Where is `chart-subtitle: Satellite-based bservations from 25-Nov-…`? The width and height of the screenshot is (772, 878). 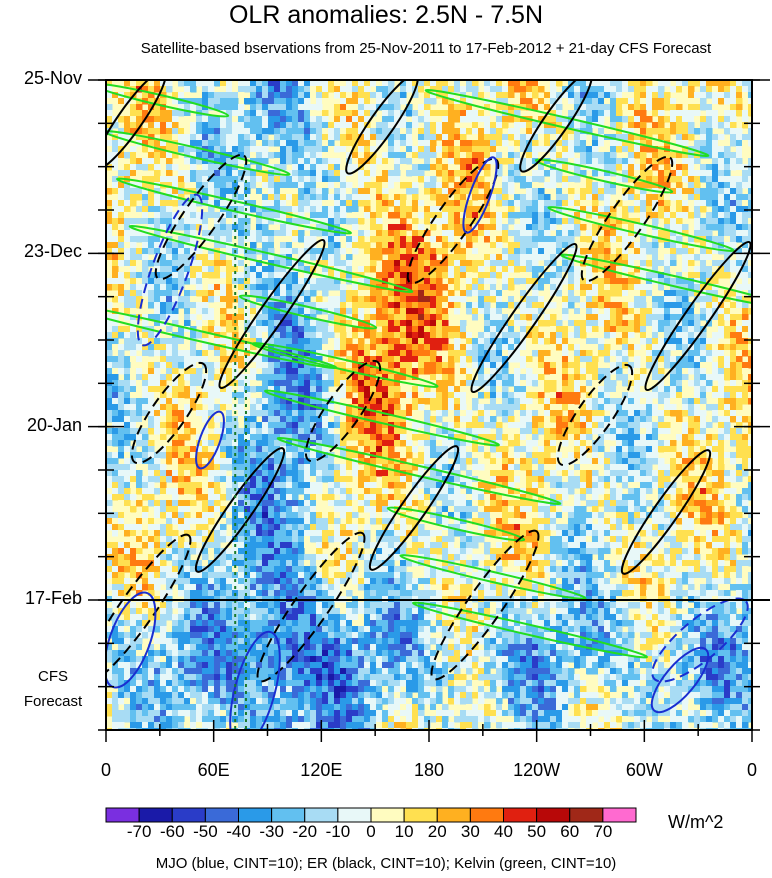
chart-subtitle: Satellite-based bservations from 25-Nov-… is located at coordinates (426, 48).